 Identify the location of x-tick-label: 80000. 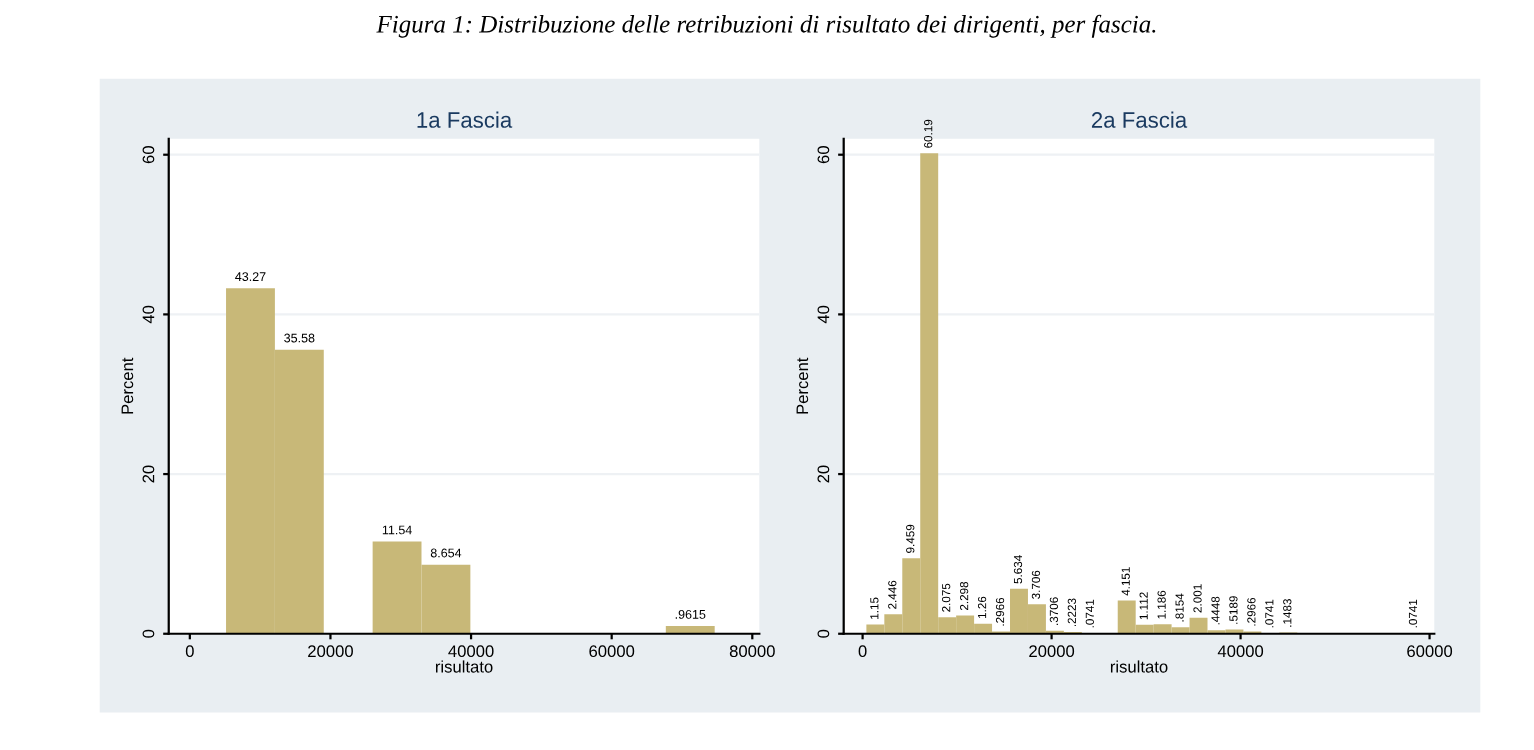
(752, 651).